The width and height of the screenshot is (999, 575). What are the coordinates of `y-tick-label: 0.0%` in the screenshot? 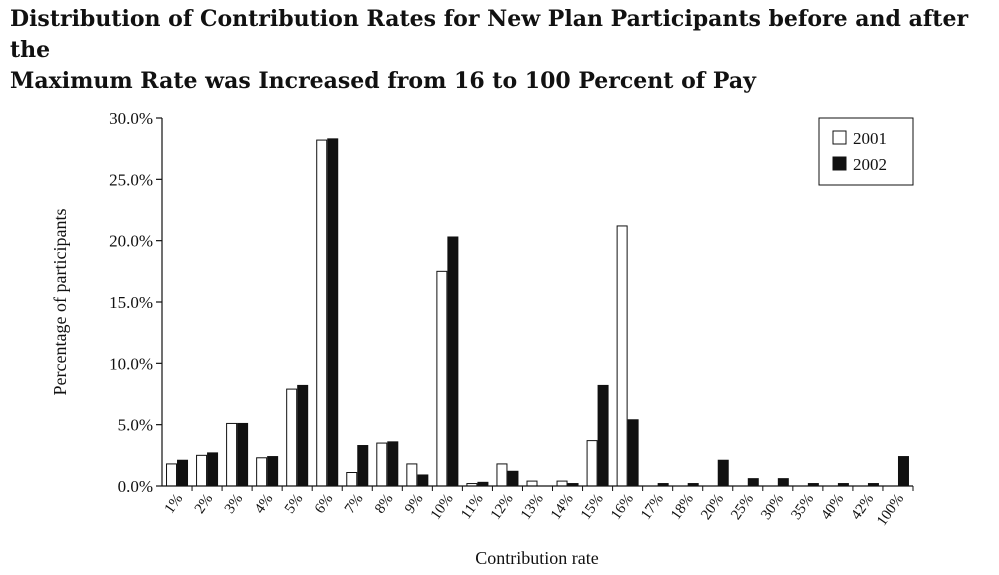 It's located at (135, 486).